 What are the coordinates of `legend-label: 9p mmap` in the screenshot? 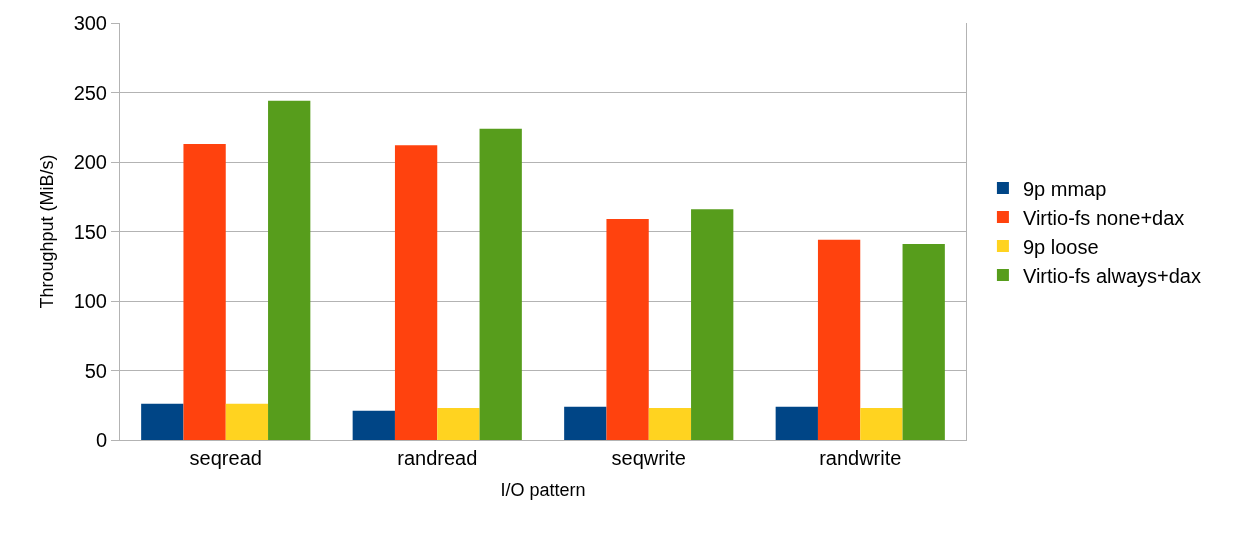 It's located at (1064, 188).